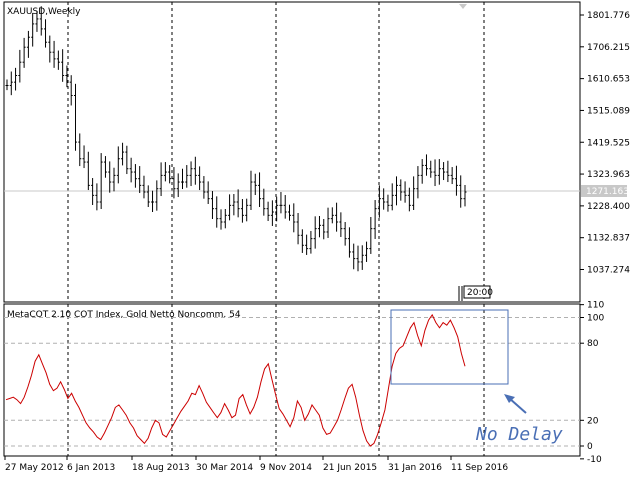 The height and width of the screenshot is (480, 640). What do you see at coordinates (350, 468) in the screenshot?
I see `time-tick-label: 21 Jun 2015` at bounding box center [350, 468].